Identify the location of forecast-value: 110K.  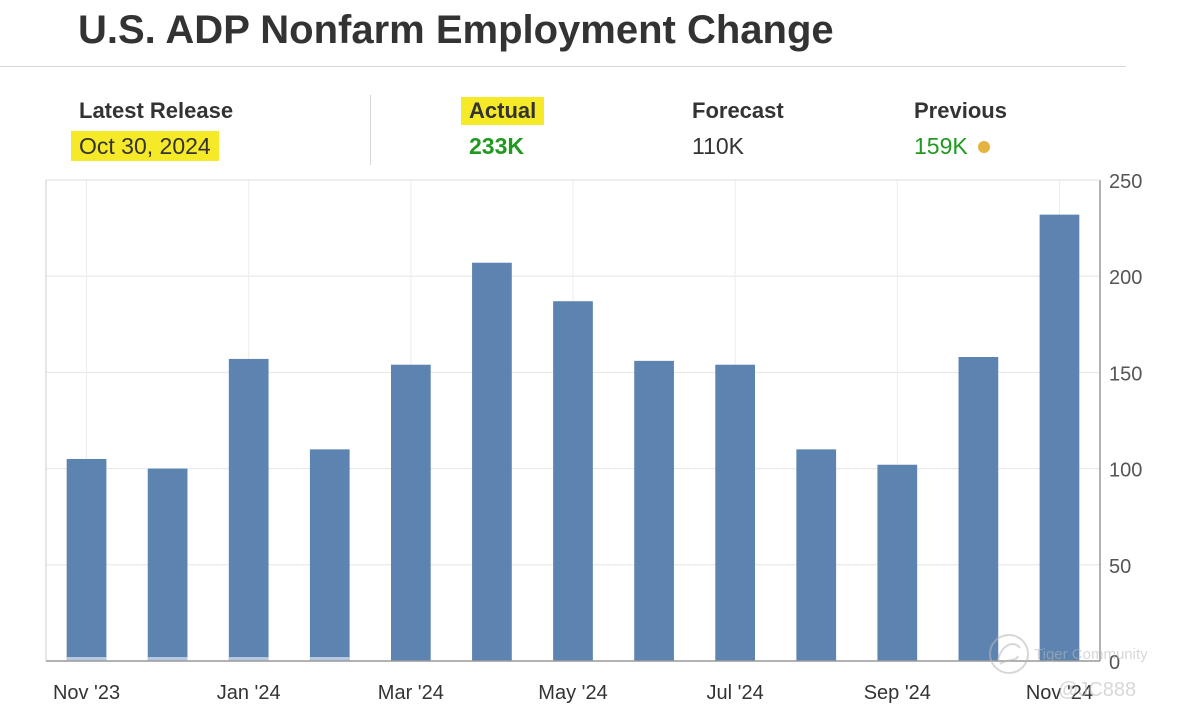
(718, 146).